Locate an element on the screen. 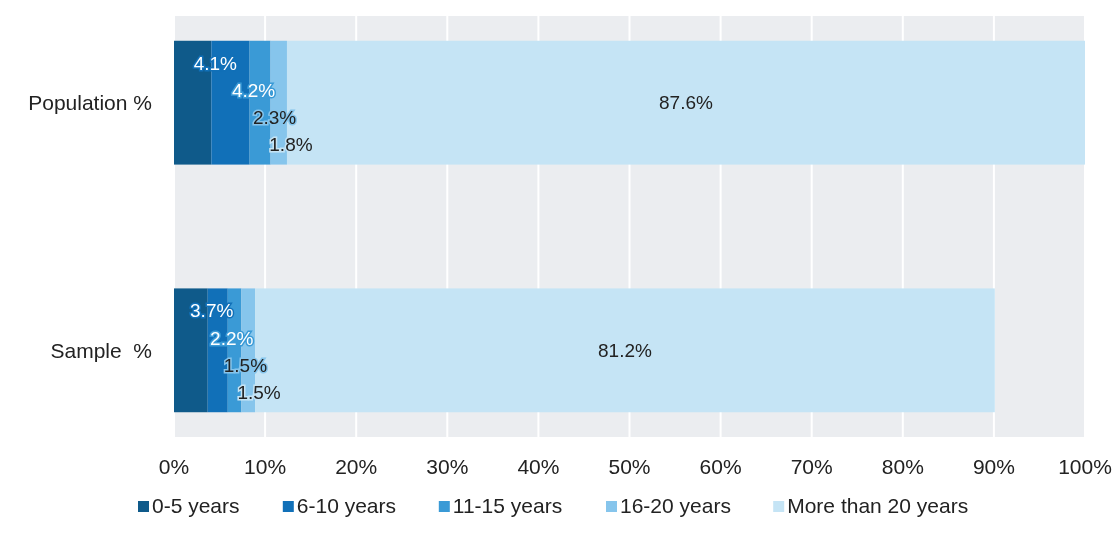 Image resolution: width=1120 pixels, height=533 pixels. x-tick-label: 20% is located at coordinates (356, 466).